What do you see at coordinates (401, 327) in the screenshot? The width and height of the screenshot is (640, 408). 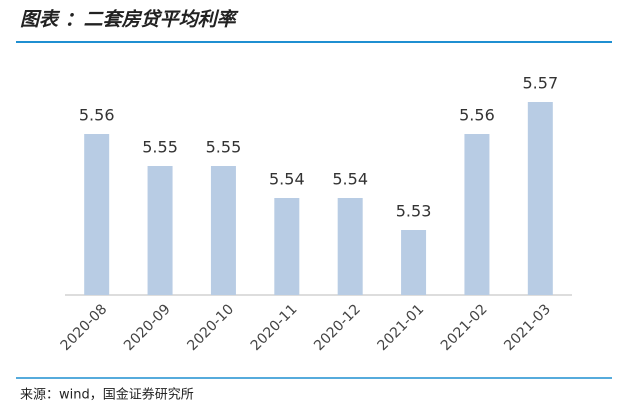 I see `x-tick-label: 2021-01` at bounding box center [401, 327].